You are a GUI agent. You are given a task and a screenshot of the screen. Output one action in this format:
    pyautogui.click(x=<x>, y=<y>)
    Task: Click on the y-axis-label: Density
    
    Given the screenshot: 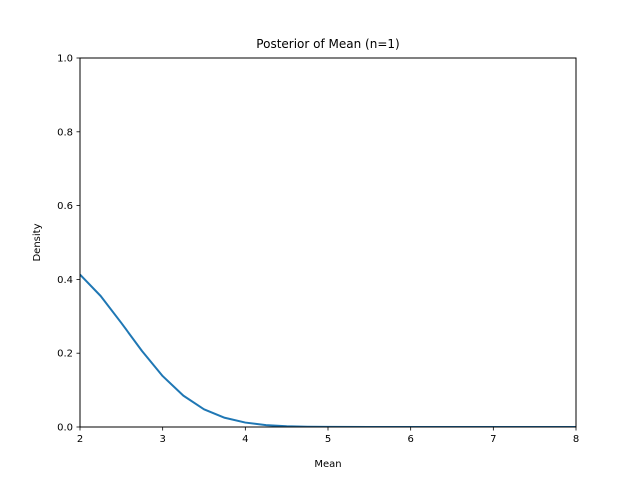 What is the action you would take?
    pyautogui.click(x=37, y=242)
    